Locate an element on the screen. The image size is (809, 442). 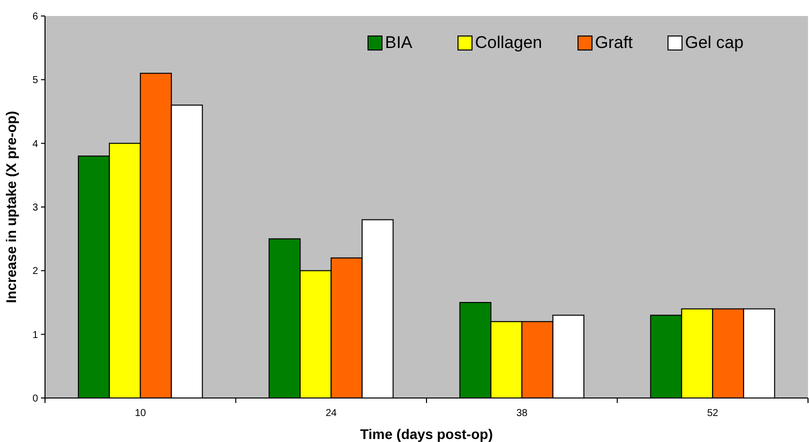
y-tick-label: 1 is located at coordinates (35, 335).